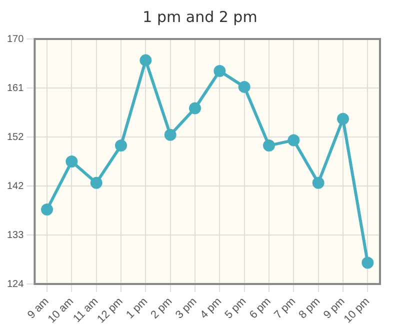 This screenshot has width=400, height=329. I want to click on y-tick-label: 170, so click(15, 39).